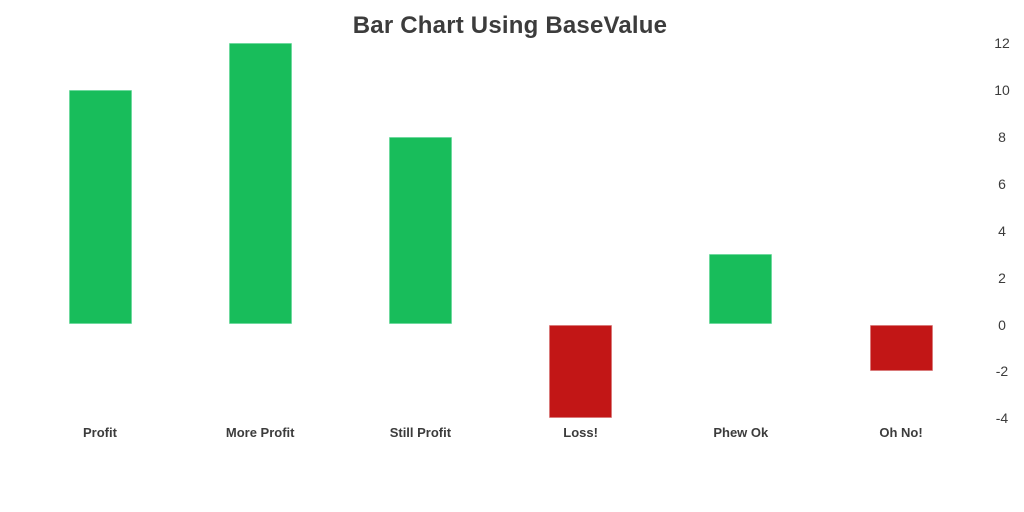 The width and height of the screenshot is (1024, 512). What do you see at coordinates (1002, 371) in the screenshot?
I see `y-axis-tick: -2` at bounding box center [1002, 371].